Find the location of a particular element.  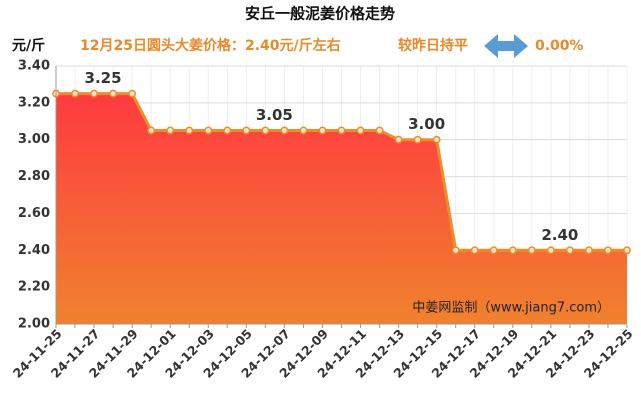

y-tick-label: 2.00 is located at coordinates (34, 324).